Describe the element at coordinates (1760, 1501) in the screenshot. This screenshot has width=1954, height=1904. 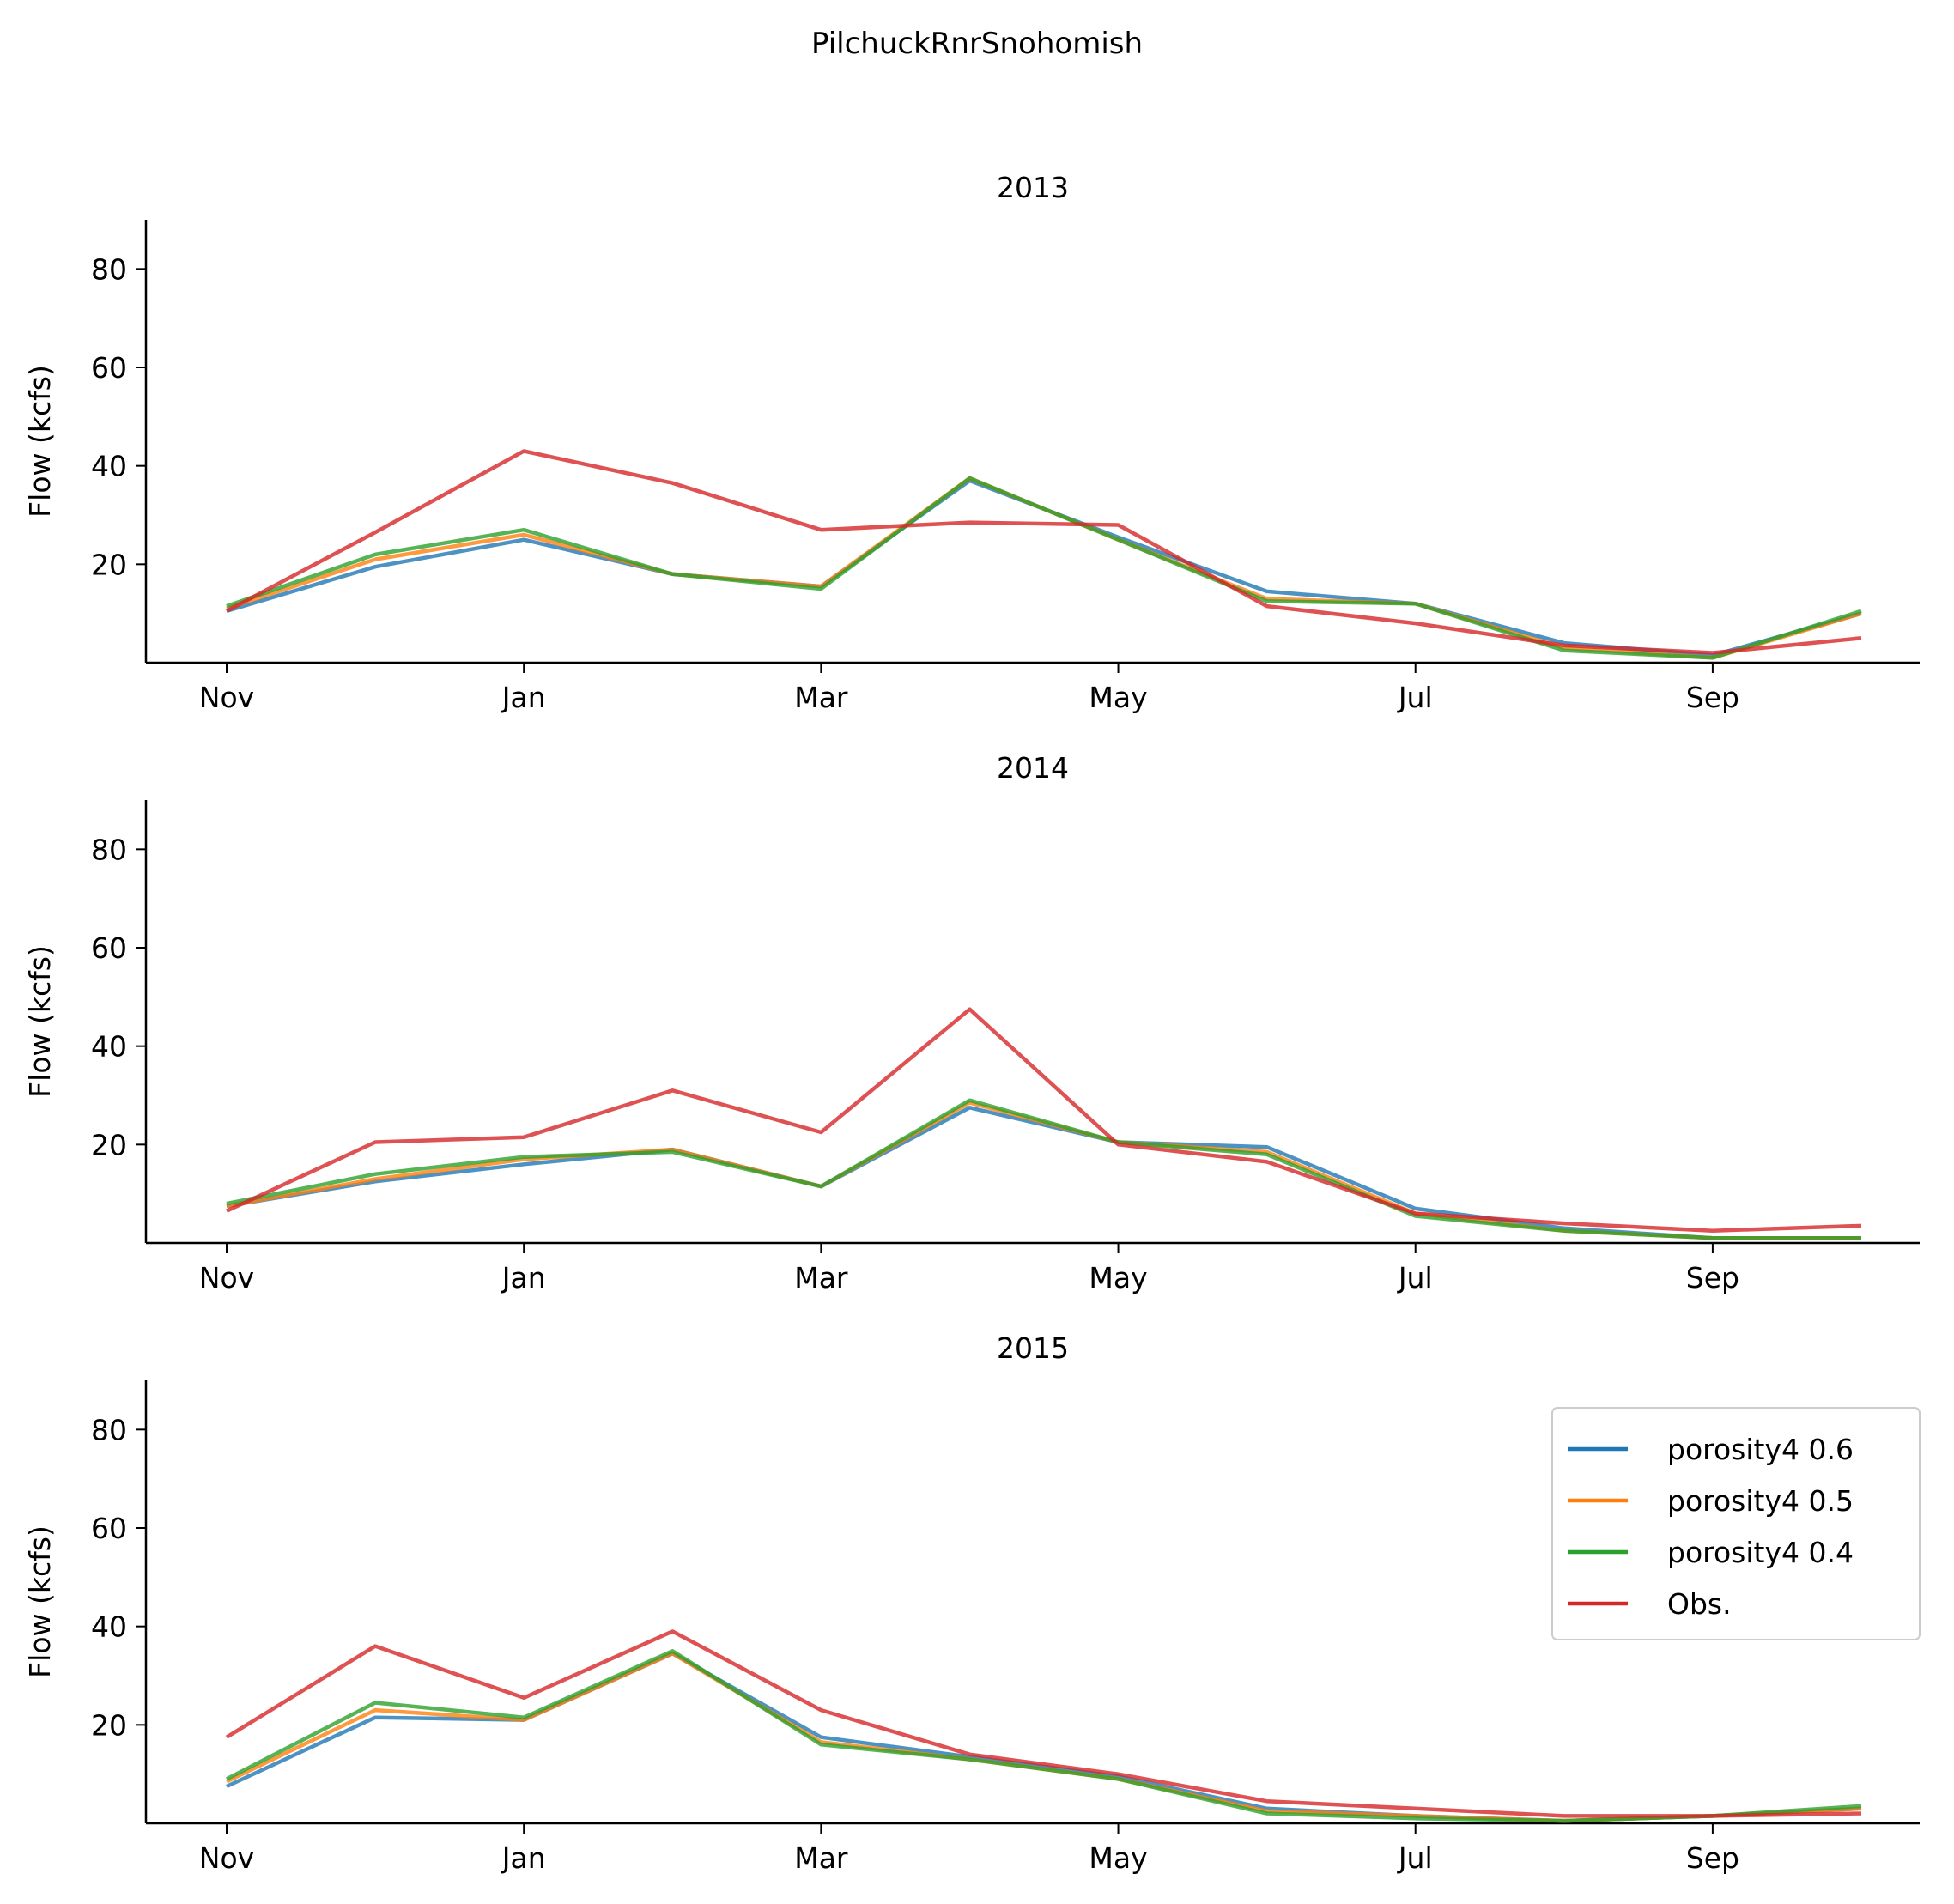
I see `legend-label: porosity4 0.5` at that location.